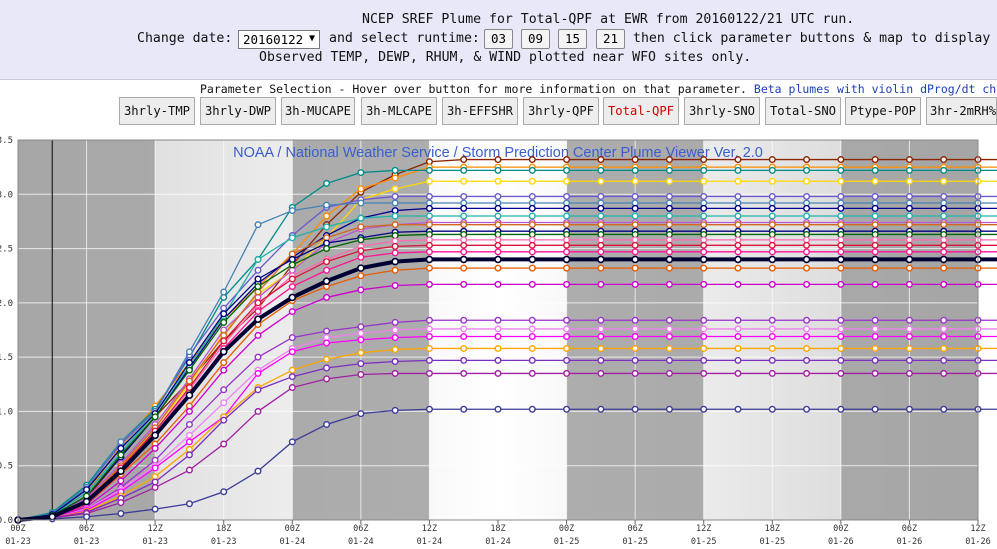 The image size is (997, 549). I want to click on param-button-3h-mucape: 3h-MUCAPE, so click(318, 111).